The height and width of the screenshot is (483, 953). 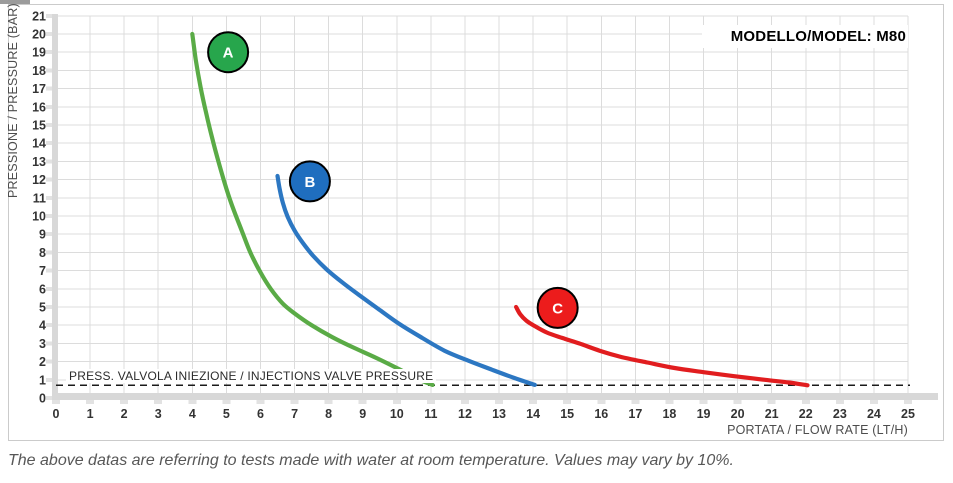 What do you see at coordinates (15, 2) in the screenshot?
I see `window-edge-mark` at bounding box center [15, 2].